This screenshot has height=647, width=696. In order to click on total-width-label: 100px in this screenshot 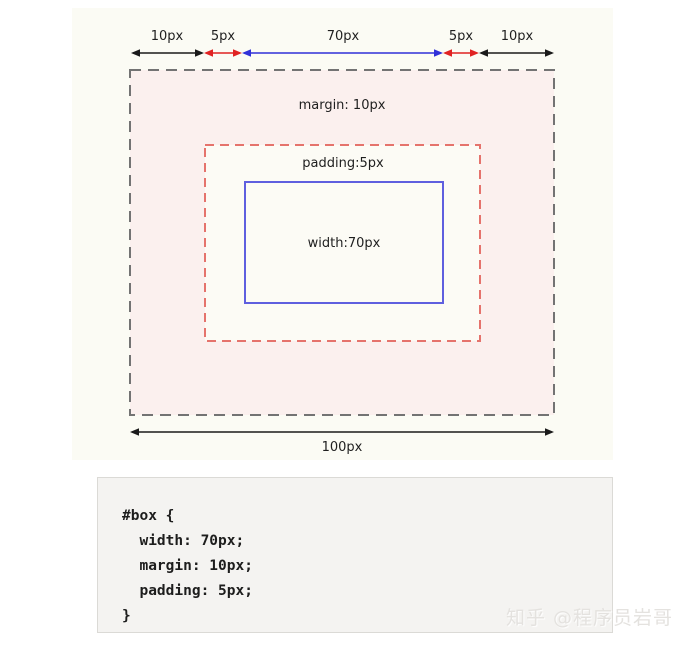, I will do `click(342, 447)`.